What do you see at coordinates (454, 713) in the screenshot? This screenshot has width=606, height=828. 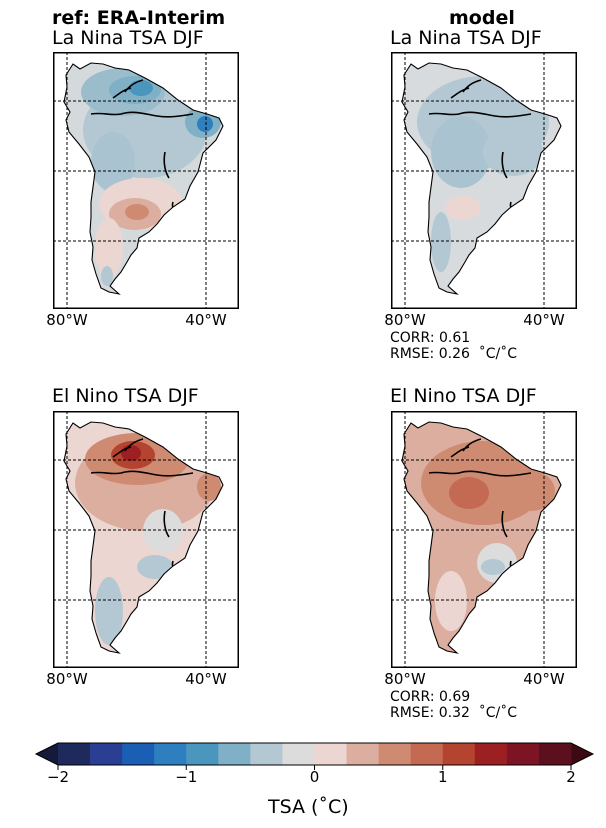 I see `rmse-value: RMSE: 0.32 ˚C/˚C` at bounding box center [454, 713].